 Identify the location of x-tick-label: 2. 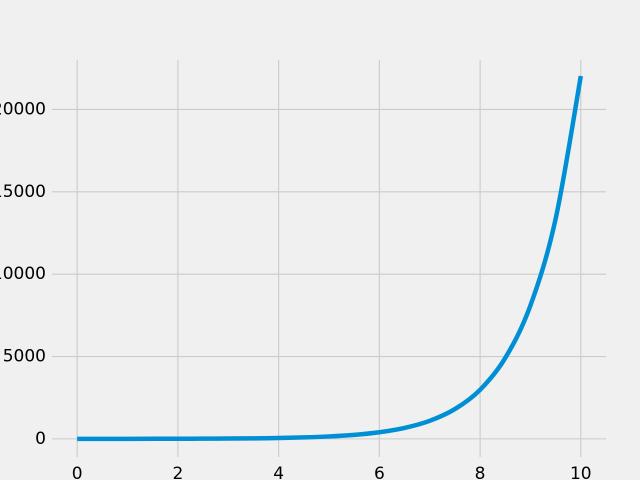
(177, 472).